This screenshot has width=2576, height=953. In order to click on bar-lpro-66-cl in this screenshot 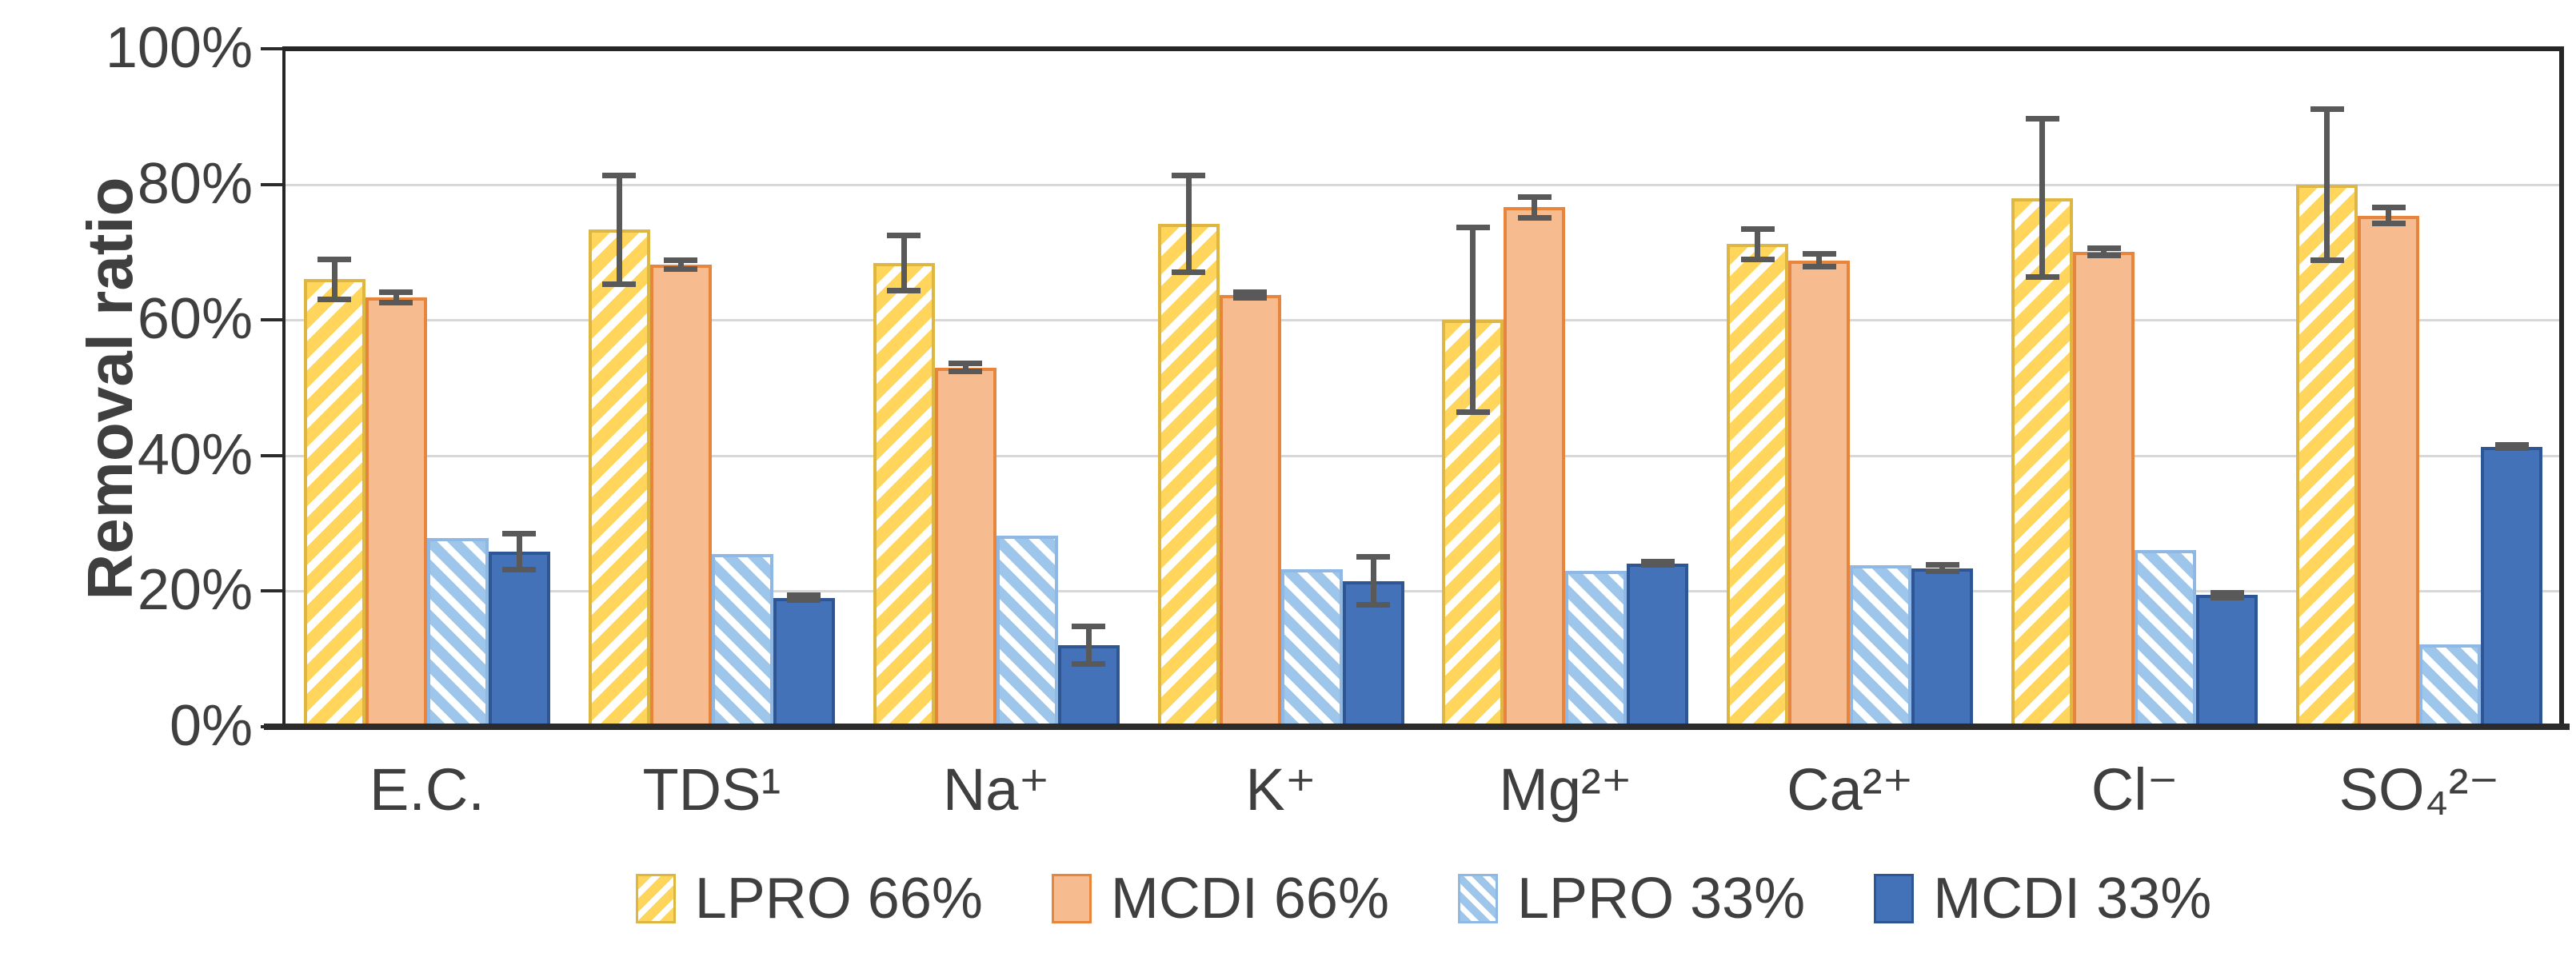, I will do `click(2042, 462)`.